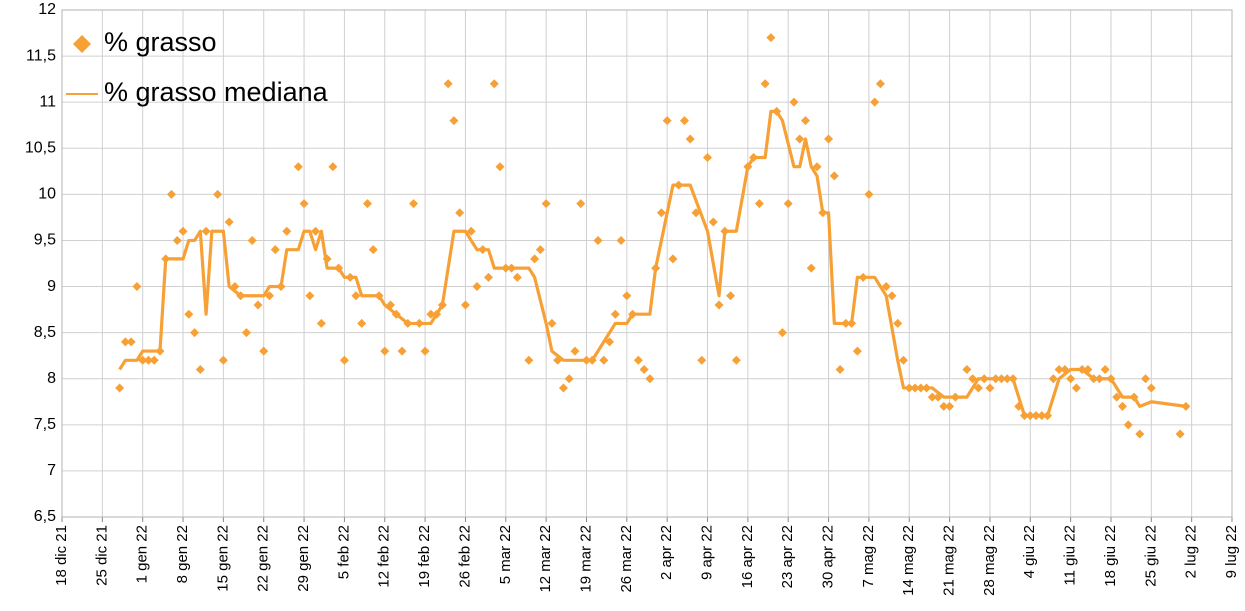  What do you see at coordinates (464, 556) in the screenshot?
I see `x-tick-label: 26 feb 22` at bounding box center [464, 556].